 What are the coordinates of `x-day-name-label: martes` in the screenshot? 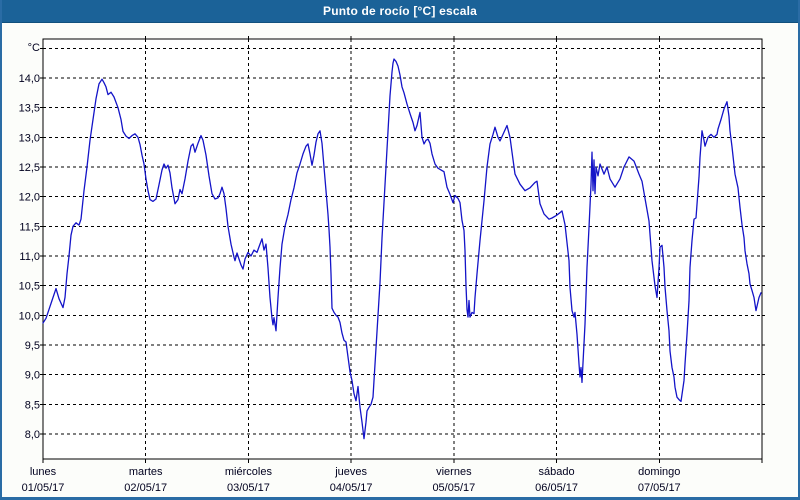 It's located at (146, 472).